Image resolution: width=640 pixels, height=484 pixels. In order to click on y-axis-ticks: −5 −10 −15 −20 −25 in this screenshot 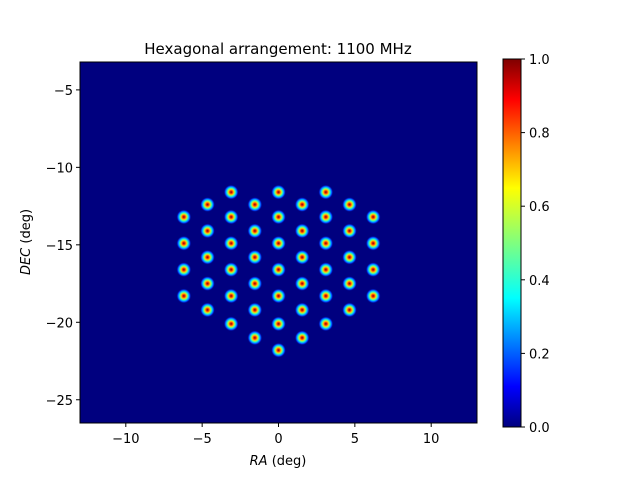, I will do `click(63, 246)`.